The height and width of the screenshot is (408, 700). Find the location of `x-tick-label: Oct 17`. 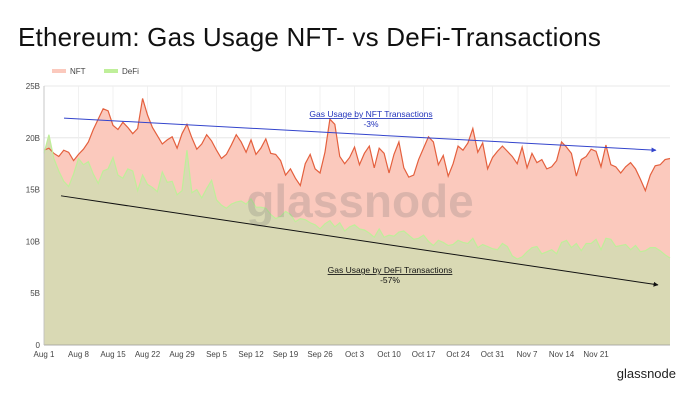

x-tick-label: Oct 17 is located at coordinates (424, 354).